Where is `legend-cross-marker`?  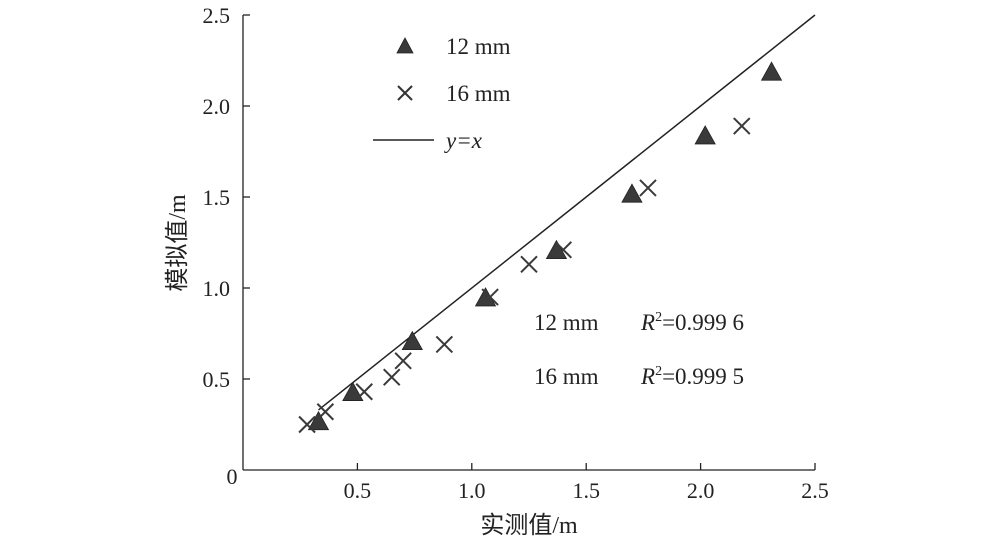 legend-cross-marker is located at coordinates (405, 93).